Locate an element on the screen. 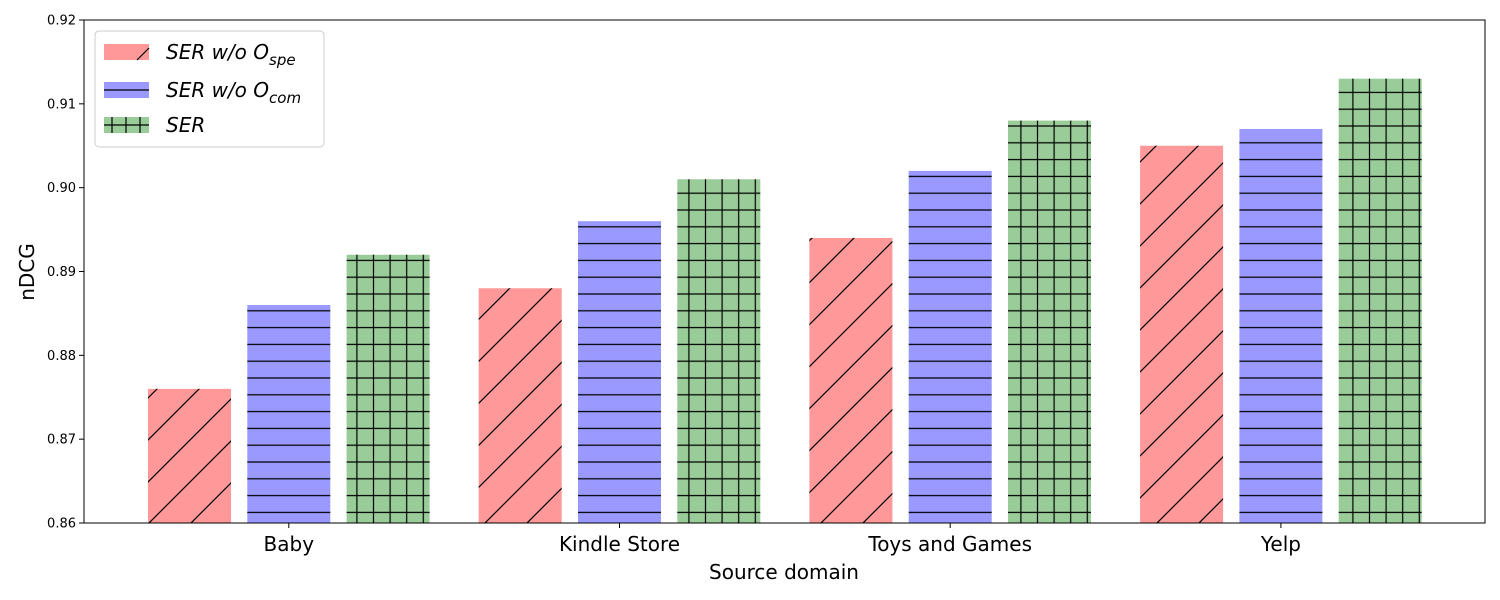  y-axis-label: nDCG is located at coordinates (27, 272).